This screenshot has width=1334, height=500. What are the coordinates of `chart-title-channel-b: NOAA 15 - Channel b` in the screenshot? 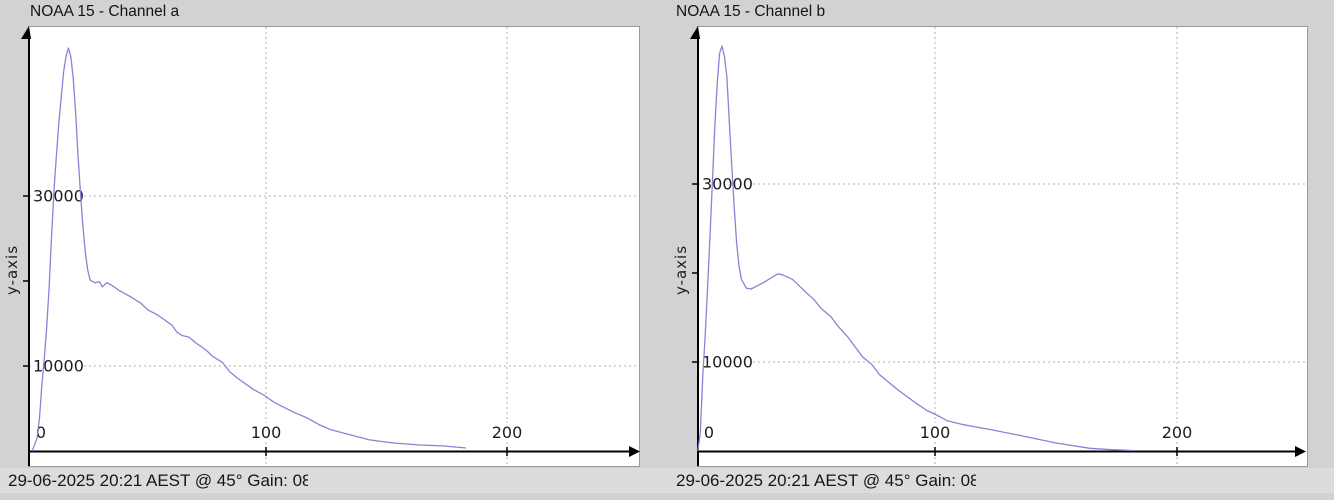 It's located at (751, 11).